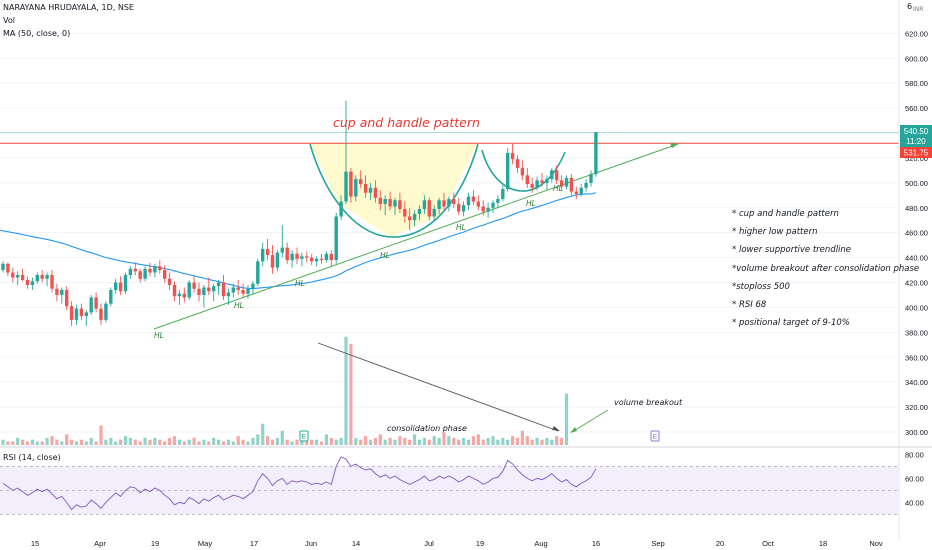 The height and width of the screenshot is (550, 932). What do you see at coordinates (155, 543) in the screenshot?
I see `x-tick-label: 19` at bounding box center [155, 543].